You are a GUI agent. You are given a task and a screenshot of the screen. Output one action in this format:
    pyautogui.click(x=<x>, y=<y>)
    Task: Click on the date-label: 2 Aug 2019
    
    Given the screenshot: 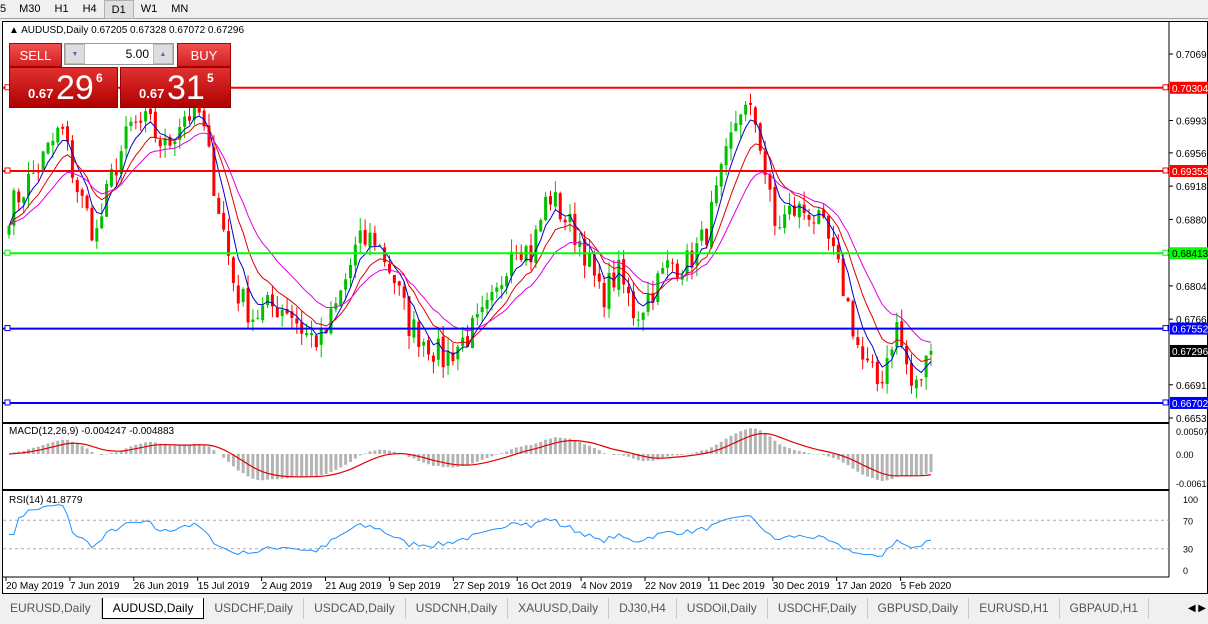 What is the action you would take?
    pyautogui.click(x=287, y=586)
    